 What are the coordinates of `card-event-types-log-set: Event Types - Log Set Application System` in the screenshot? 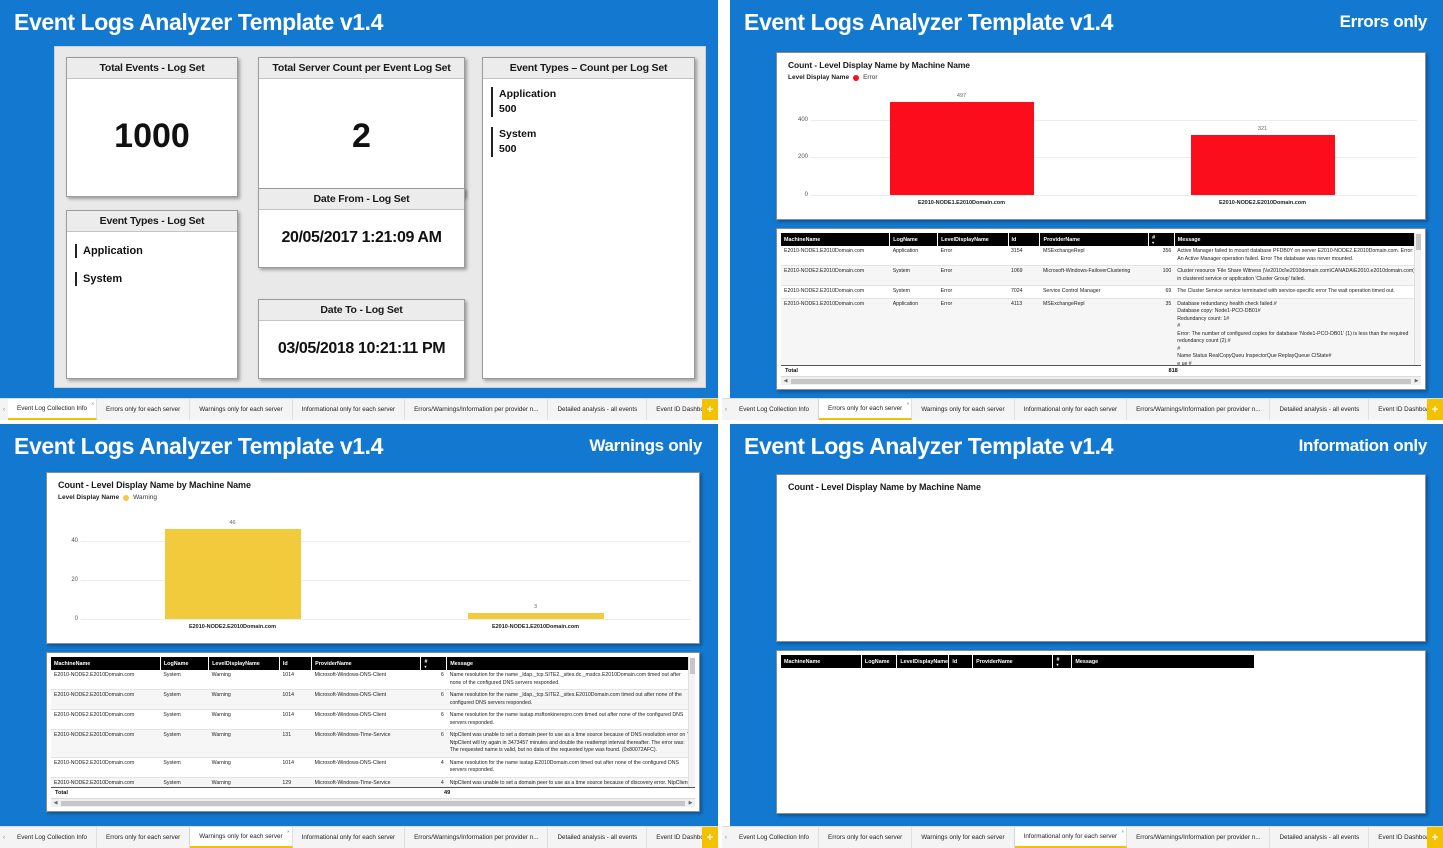 It's located at (152, 294).